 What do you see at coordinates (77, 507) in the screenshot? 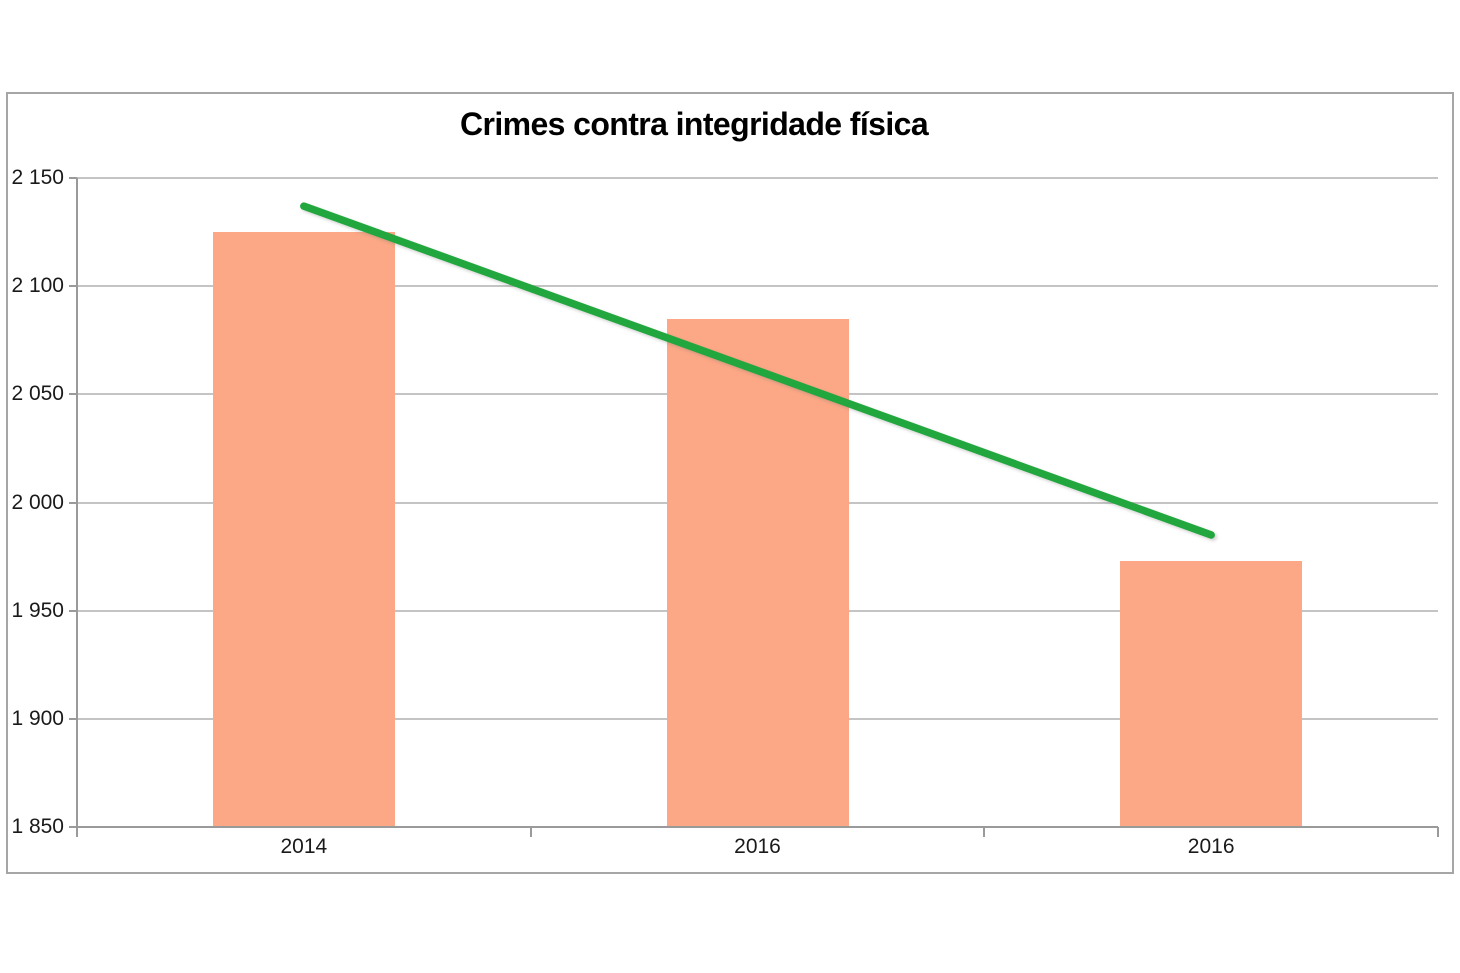
I see `y-axis-line` at bounding box center [77, 507].